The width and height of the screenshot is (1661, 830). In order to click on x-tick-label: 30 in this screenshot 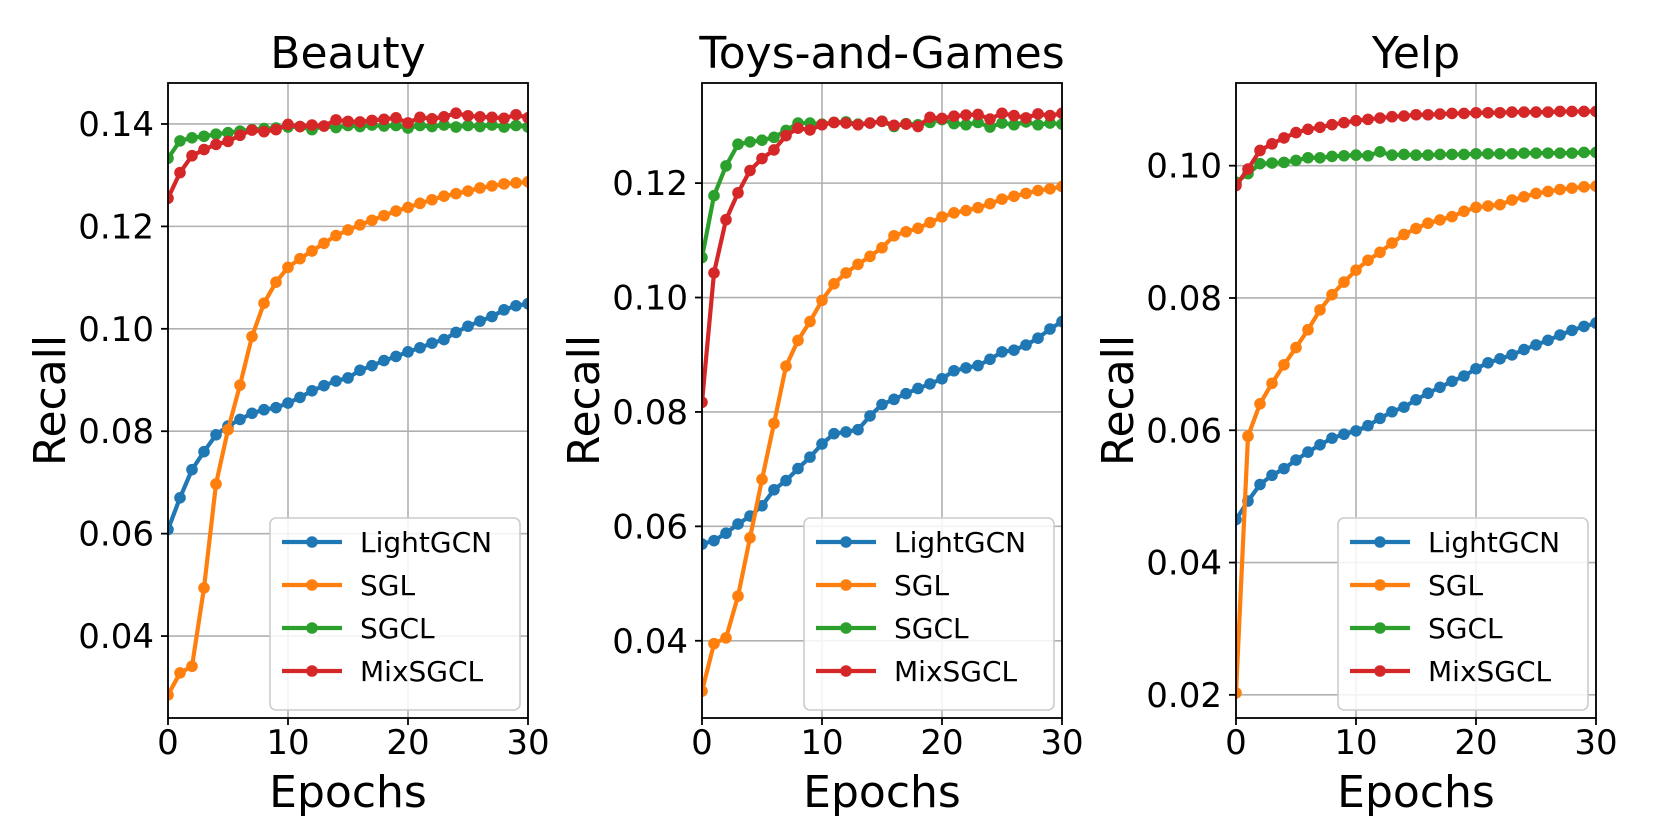, I will do `click(527, 743)`.